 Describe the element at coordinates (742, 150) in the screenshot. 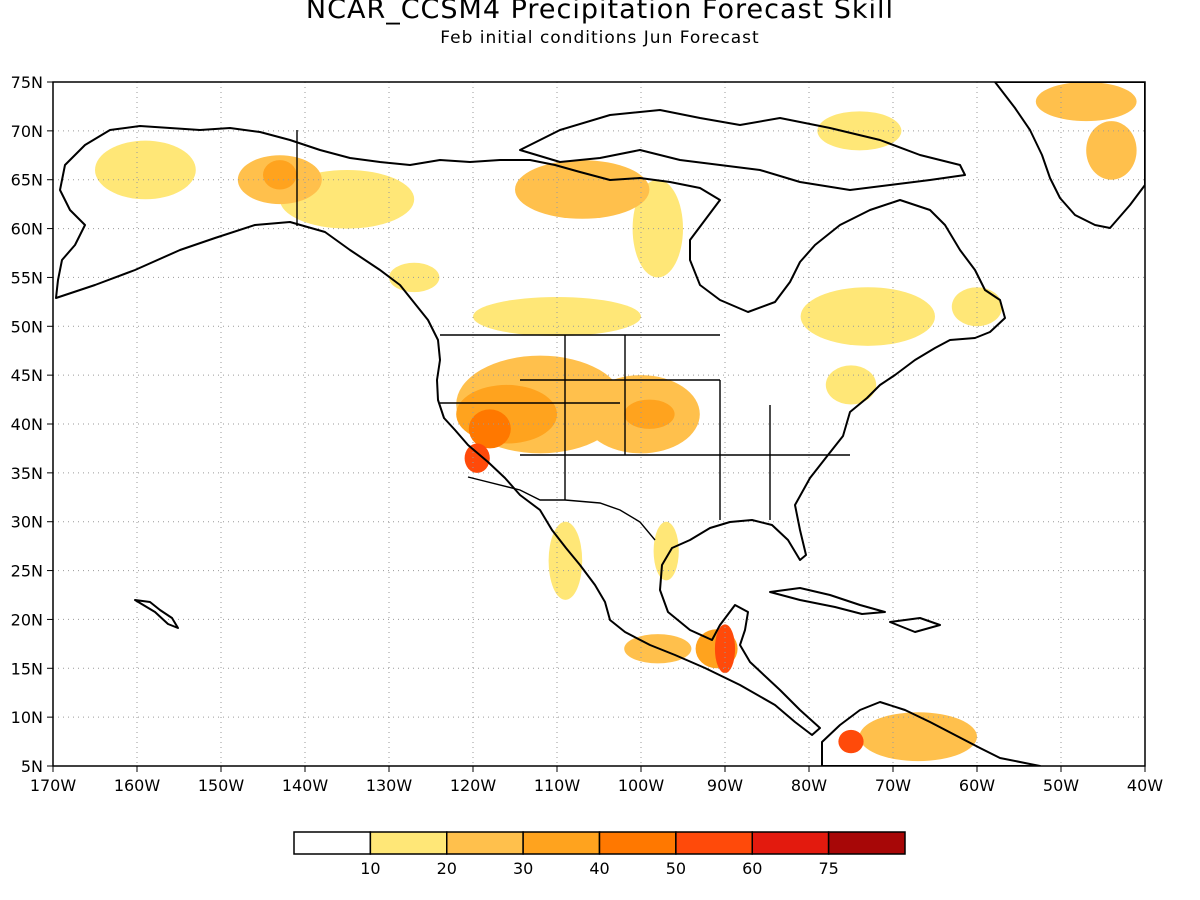

I see `arctic-islands-coastline` at that location.